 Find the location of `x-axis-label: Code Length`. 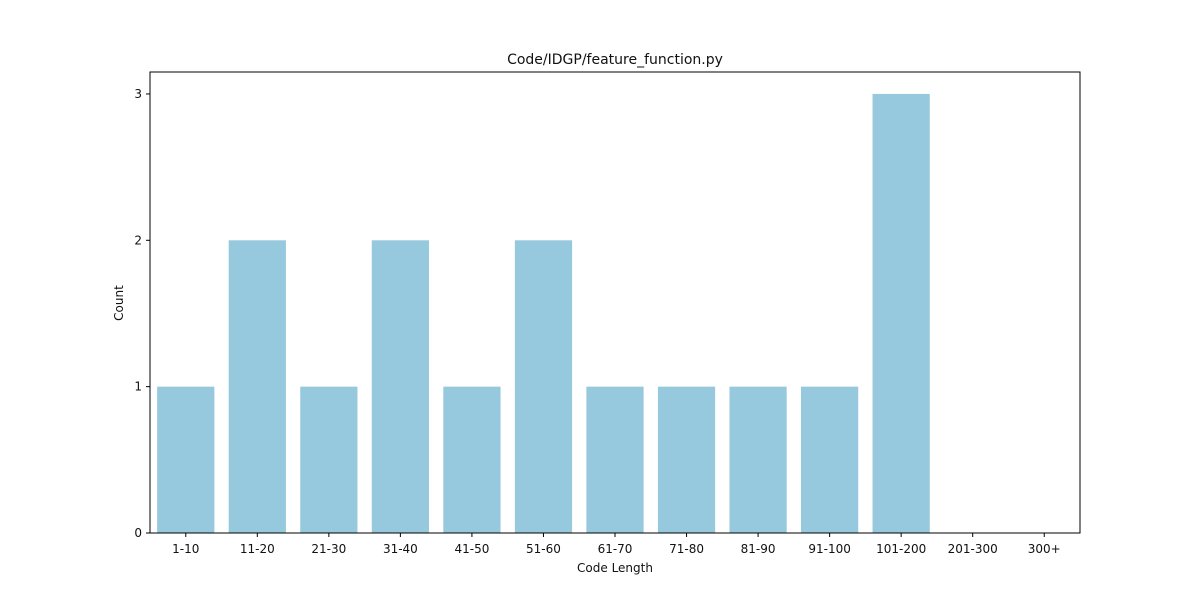

x-axis-label: Code Length is located at coordinates (615, 568).